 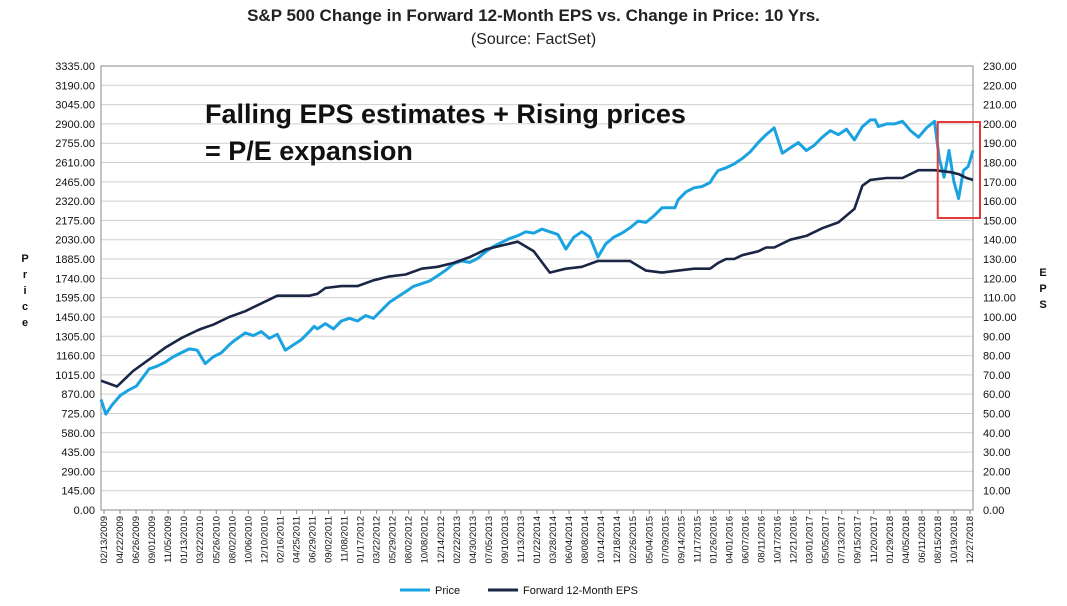 What do you see at coordinates (75, 106) in the screenshot?
I see `left-tick-label: 3045.00` at bounding box center [75, 106].